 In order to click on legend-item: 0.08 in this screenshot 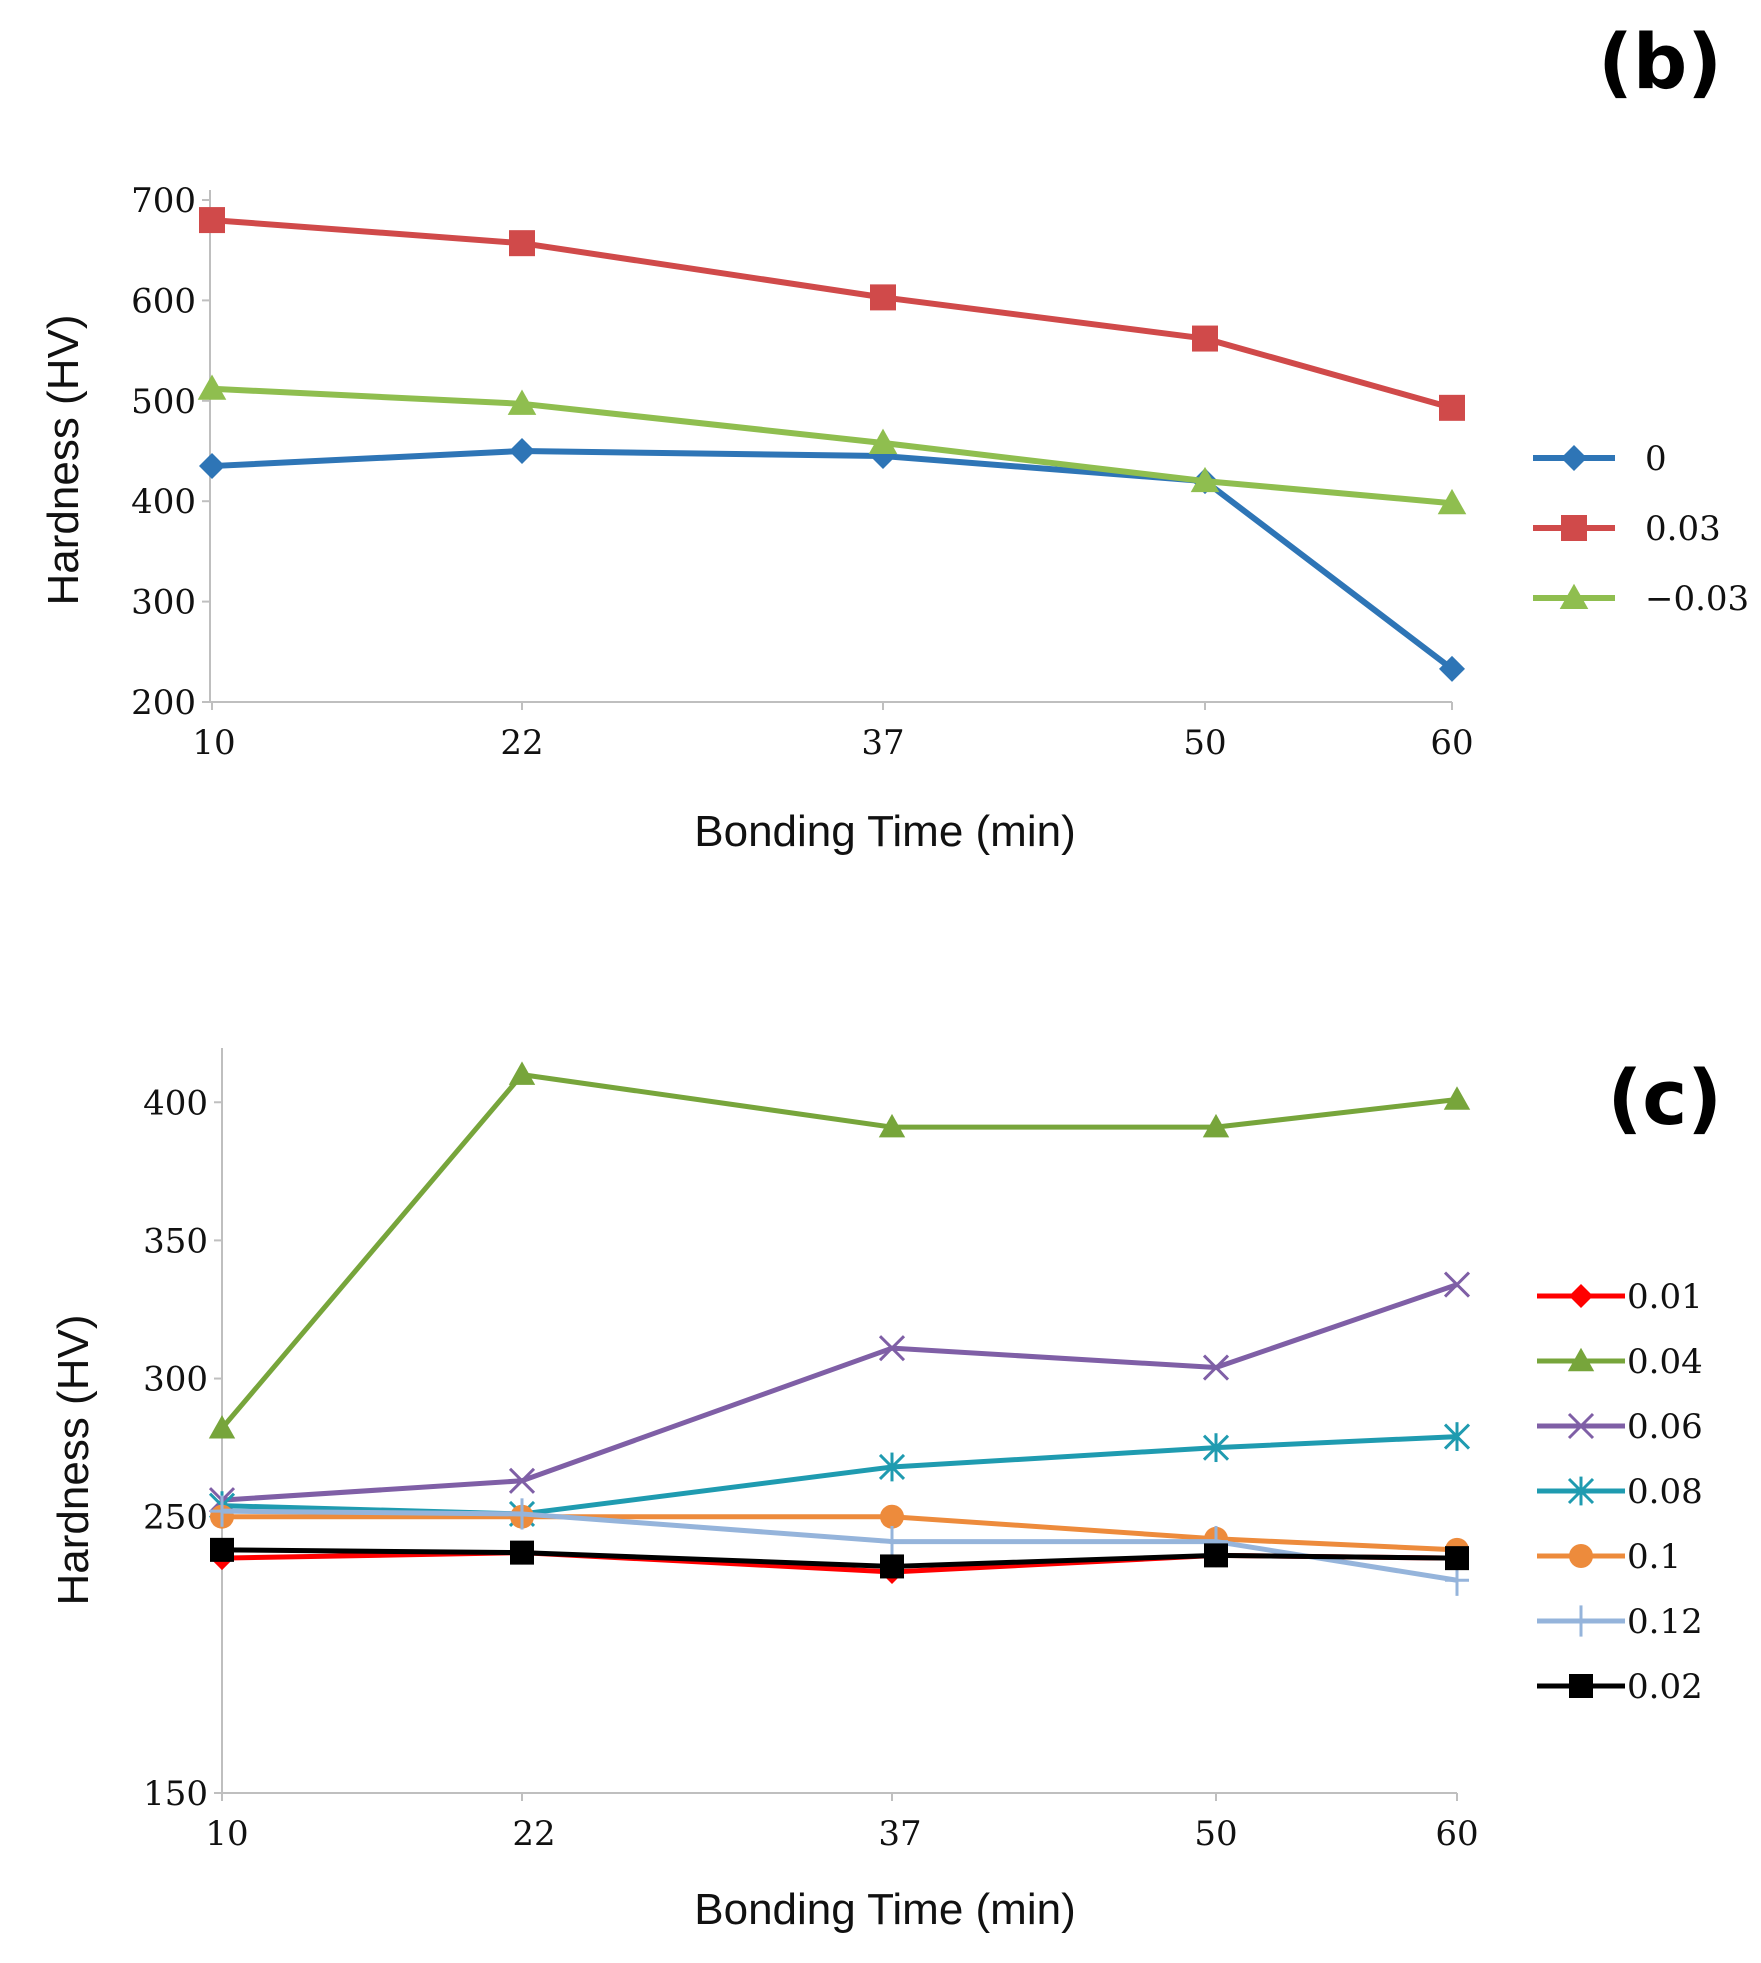, I will do `click(1620, 1492)`.